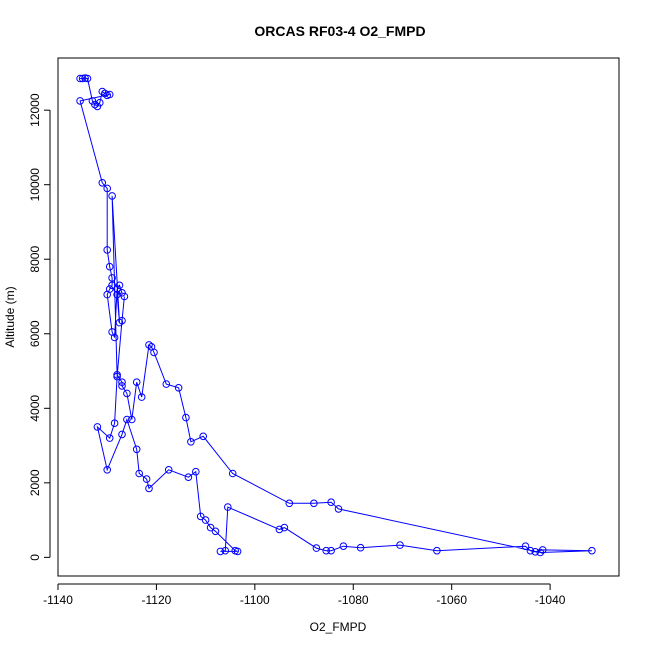 Image resolution: width=650 pixels, height=650 pixels. Describe the element at coordinates (35, 408) in the screenshot. I see `y-tick-label: 4000` at that location.